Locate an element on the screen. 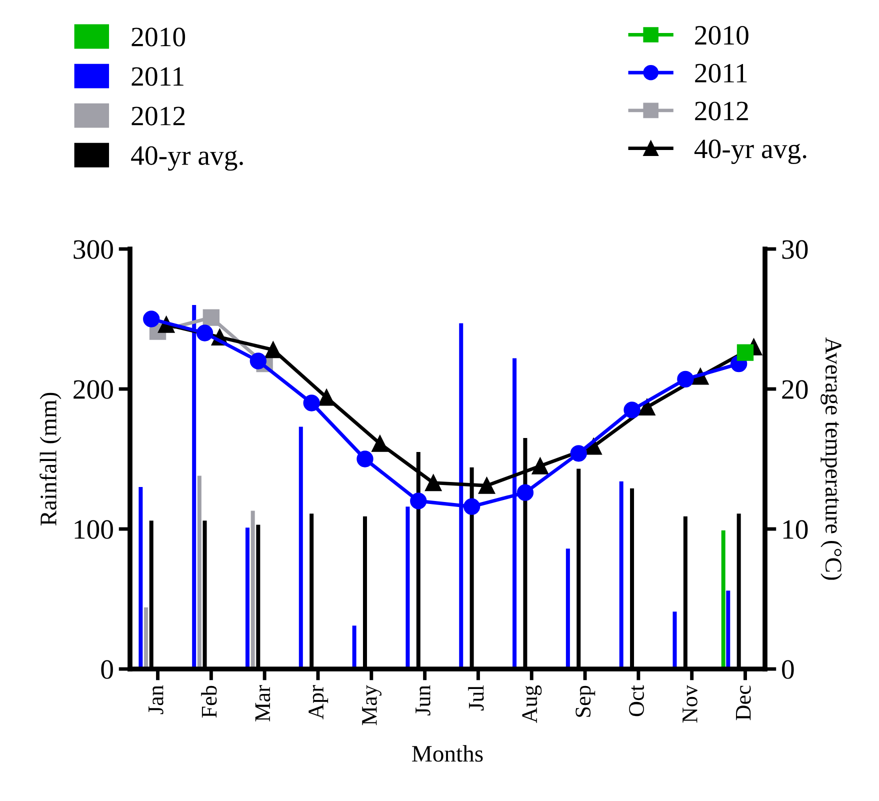  x-tick-label: Feb is located at coordinates (209, 702).